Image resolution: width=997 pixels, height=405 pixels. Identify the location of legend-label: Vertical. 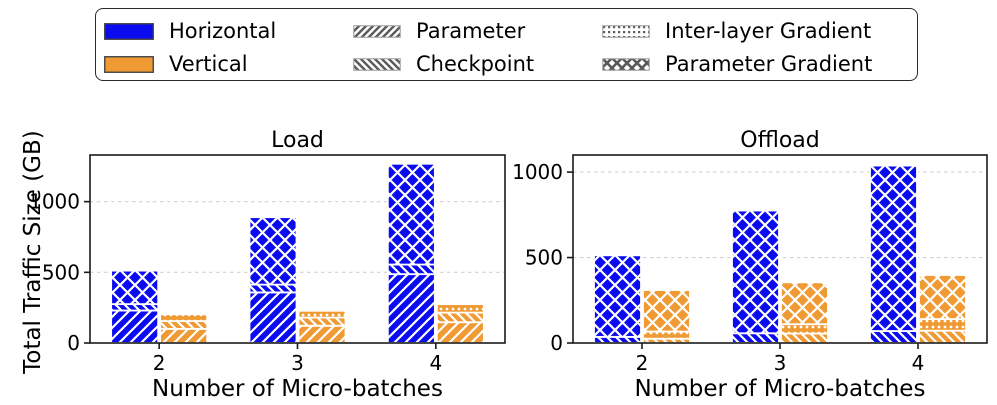
(208, 64).